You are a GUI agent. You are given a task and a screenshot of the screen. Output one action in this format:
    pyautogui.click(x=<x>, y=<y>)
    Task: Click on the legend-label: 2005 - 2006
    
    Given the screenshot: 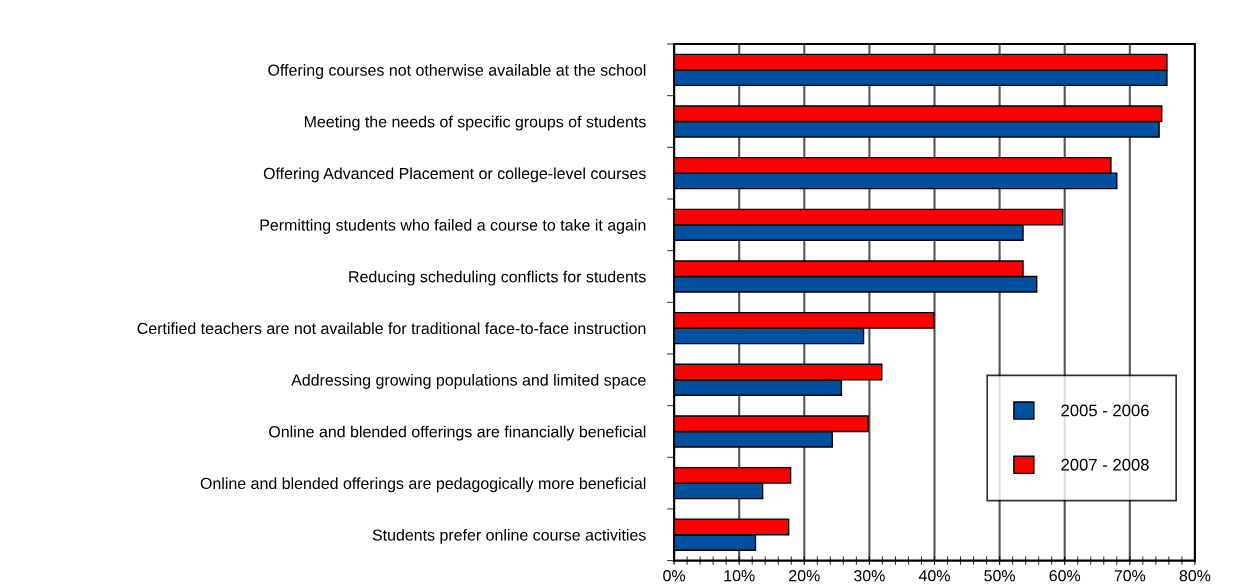 What is the action you would take?
    pyautogui.click(x=1105, y=410)
    